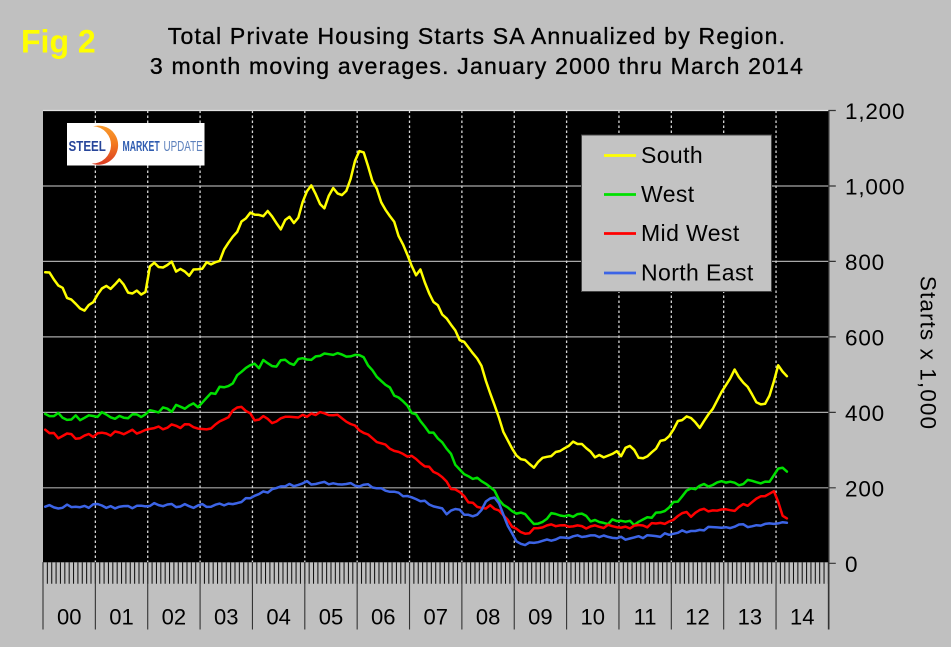 The width and height of the screenshot is (951, 647). I want to click on svg-text: 04, so click(278, 617).